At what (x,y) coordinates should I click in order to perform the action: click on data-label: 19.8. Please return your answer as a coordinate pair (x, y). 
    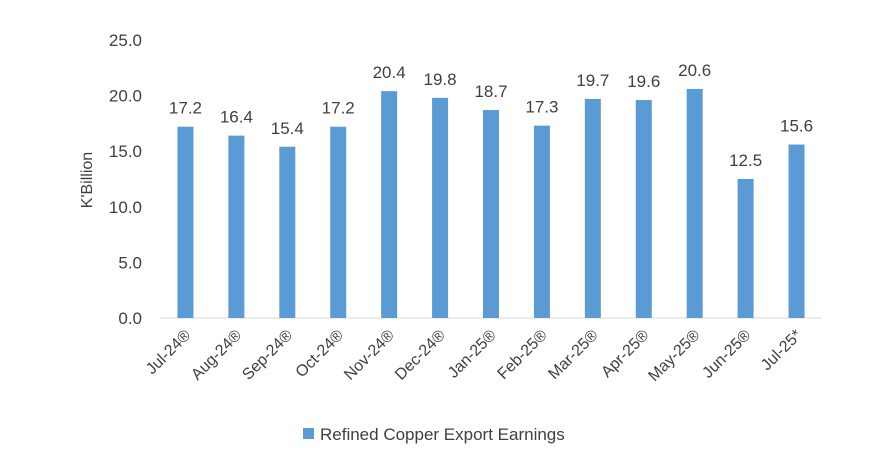
    Looking at the image, I should click on (440, 79).